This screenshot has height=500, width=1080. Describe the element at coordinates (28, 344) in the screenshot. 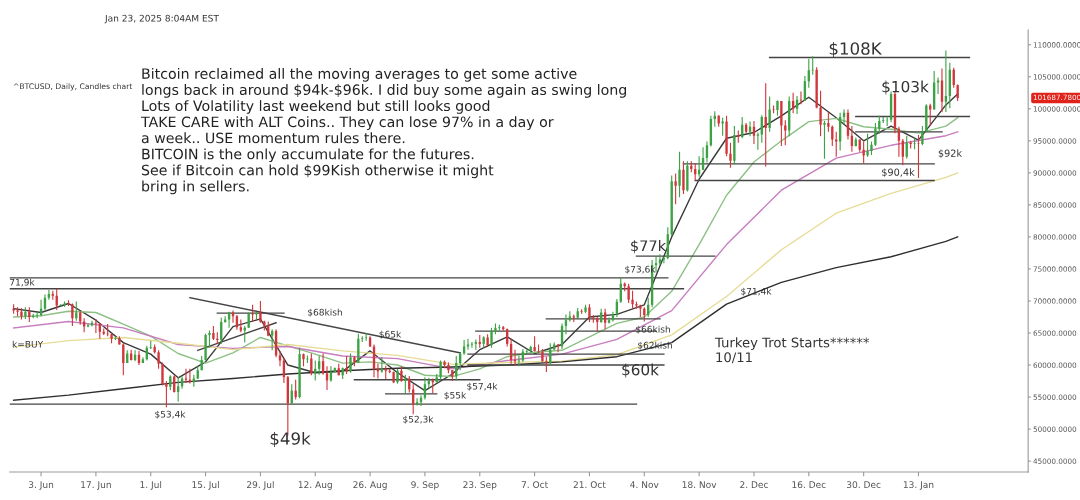

I see `annotation: k=BUY` at that location.